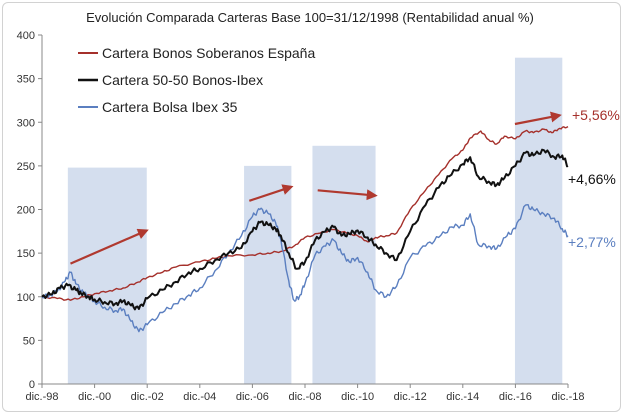 This screenshot has width=625, height=416. What do you see at coordinates (596, 115) in the screenshot?
I see `end-label-1: +5,56%` at bounding box center [596, 115].